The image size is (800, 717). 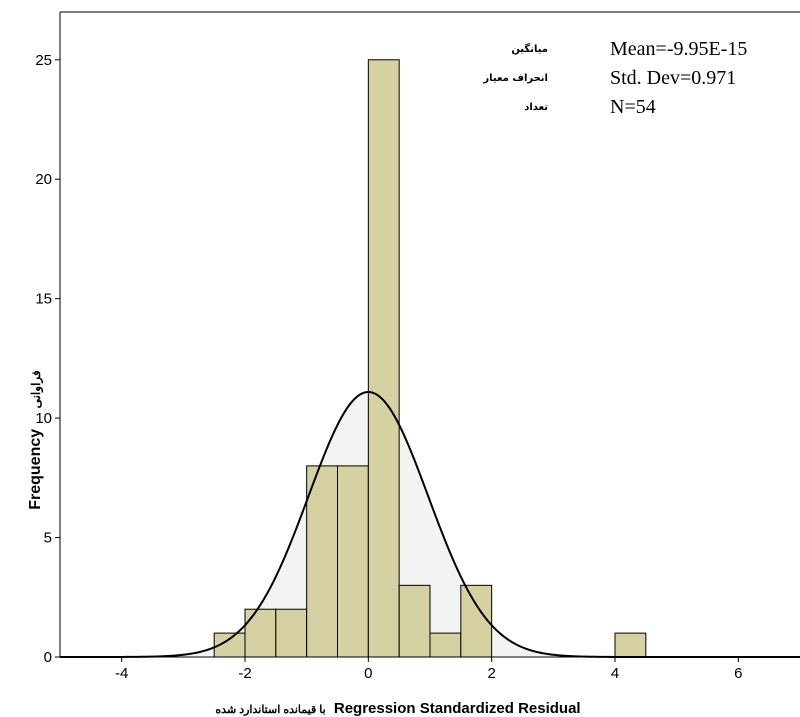 I want to click on x-tick-label-2: 2, so click(x=491, y=673).